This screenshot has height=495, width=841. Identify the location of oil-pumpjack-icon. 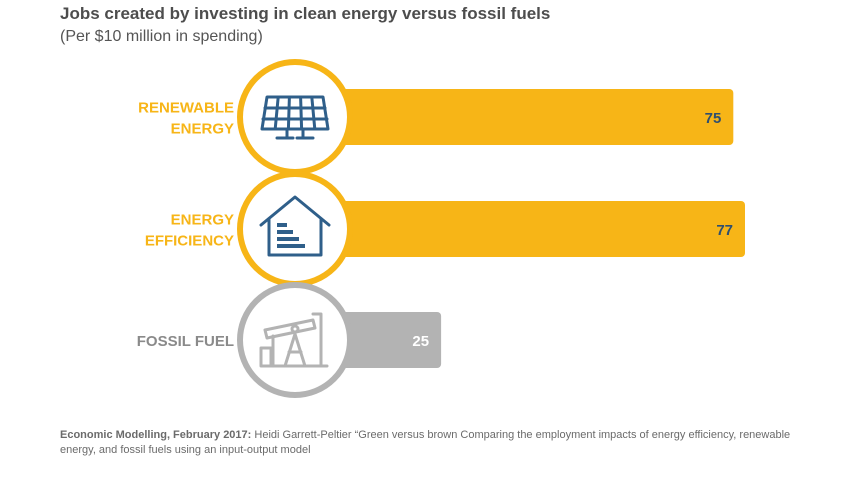
(294, 340).